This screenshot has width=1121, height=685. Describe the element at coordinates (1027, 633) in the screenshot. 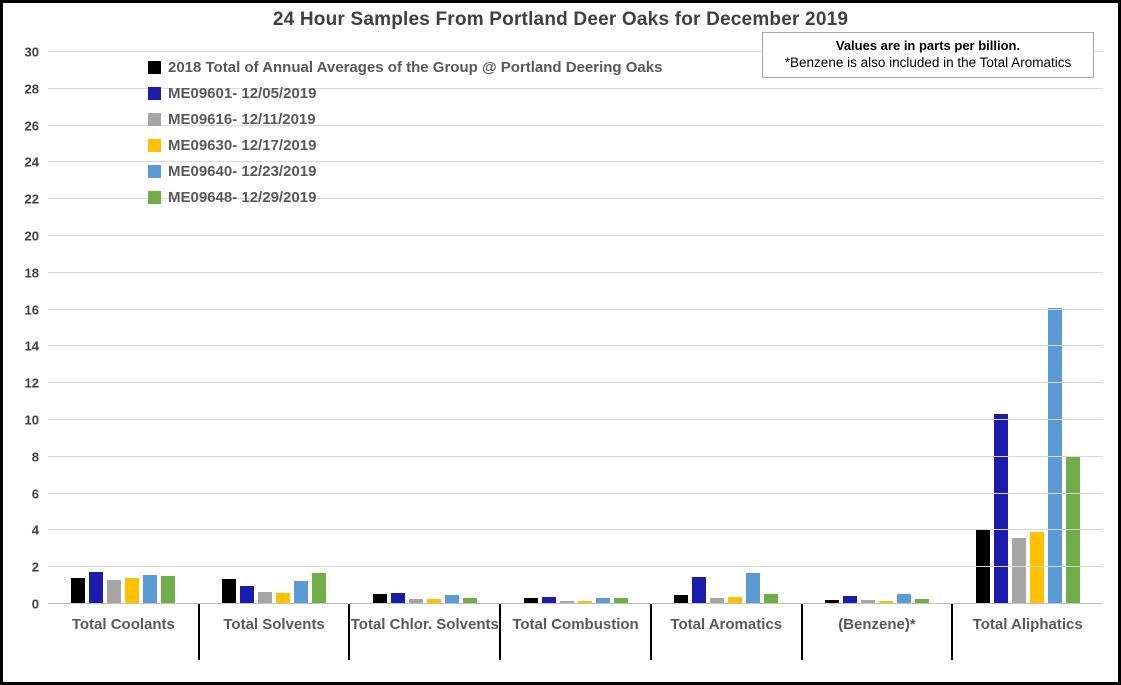

I see `category-label-total-aliphatics: Total Aliphatics` at that location.